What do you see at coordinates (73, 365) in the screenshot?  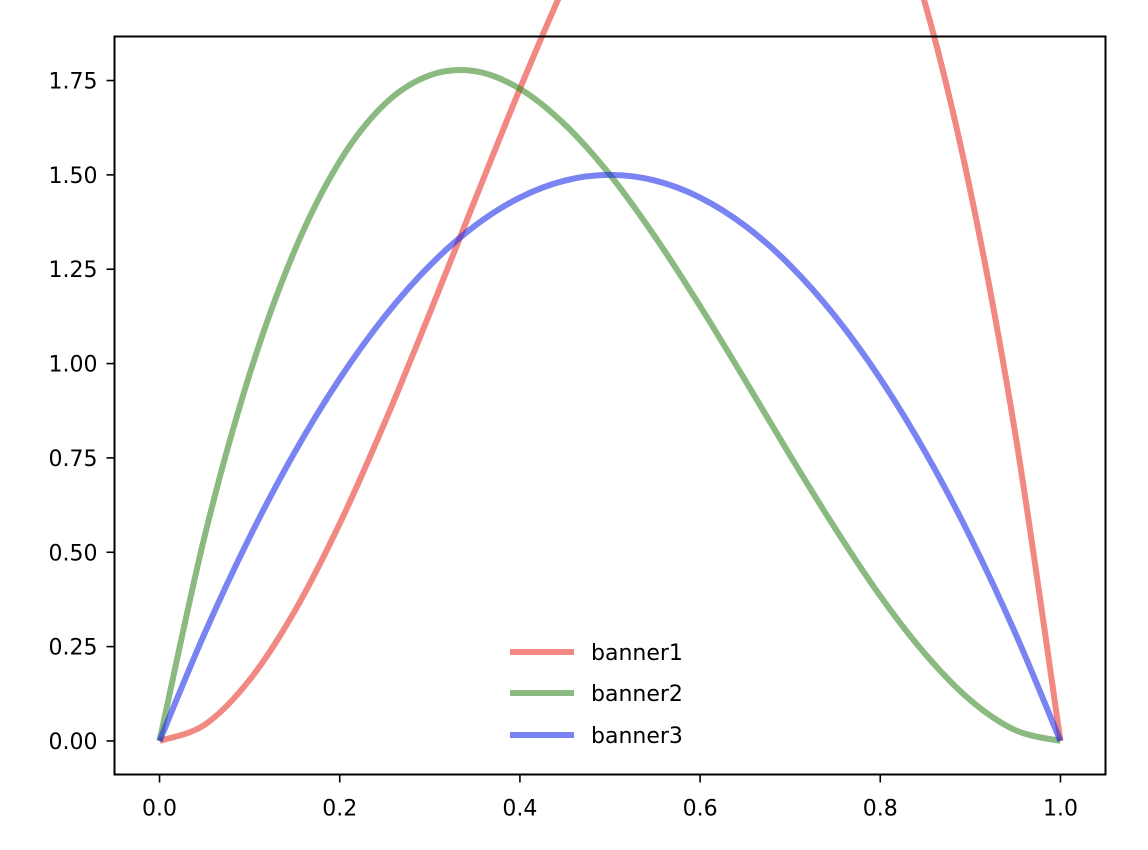 I see `y-tick-label: 1.00` at bounding box center [73, 365].